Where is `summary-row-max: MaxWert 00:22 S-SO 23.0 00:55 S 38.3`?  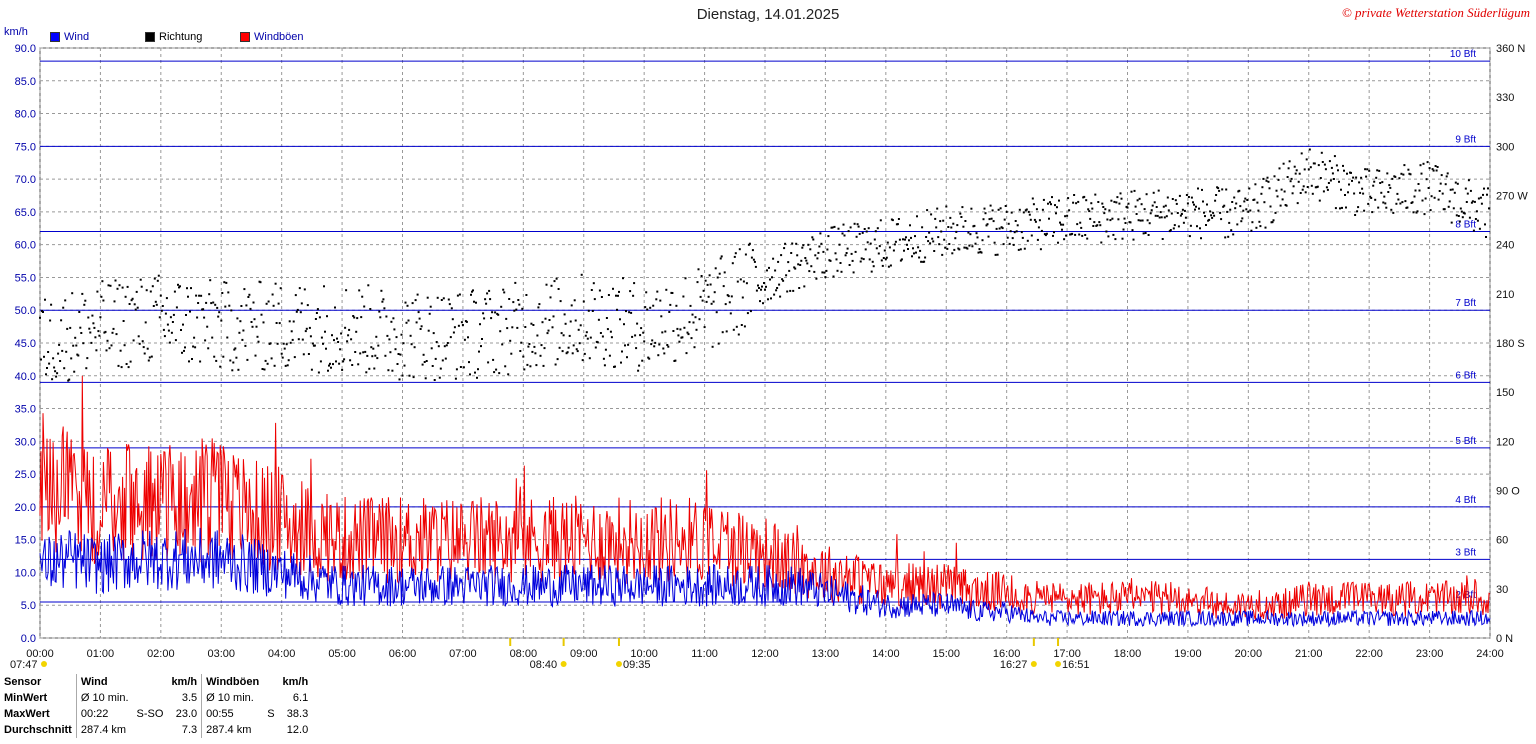 summary-row-max: MaxWert 00:22 S-SO 23.0 00:55 S 38.3 is located at coordinates (156, 714).